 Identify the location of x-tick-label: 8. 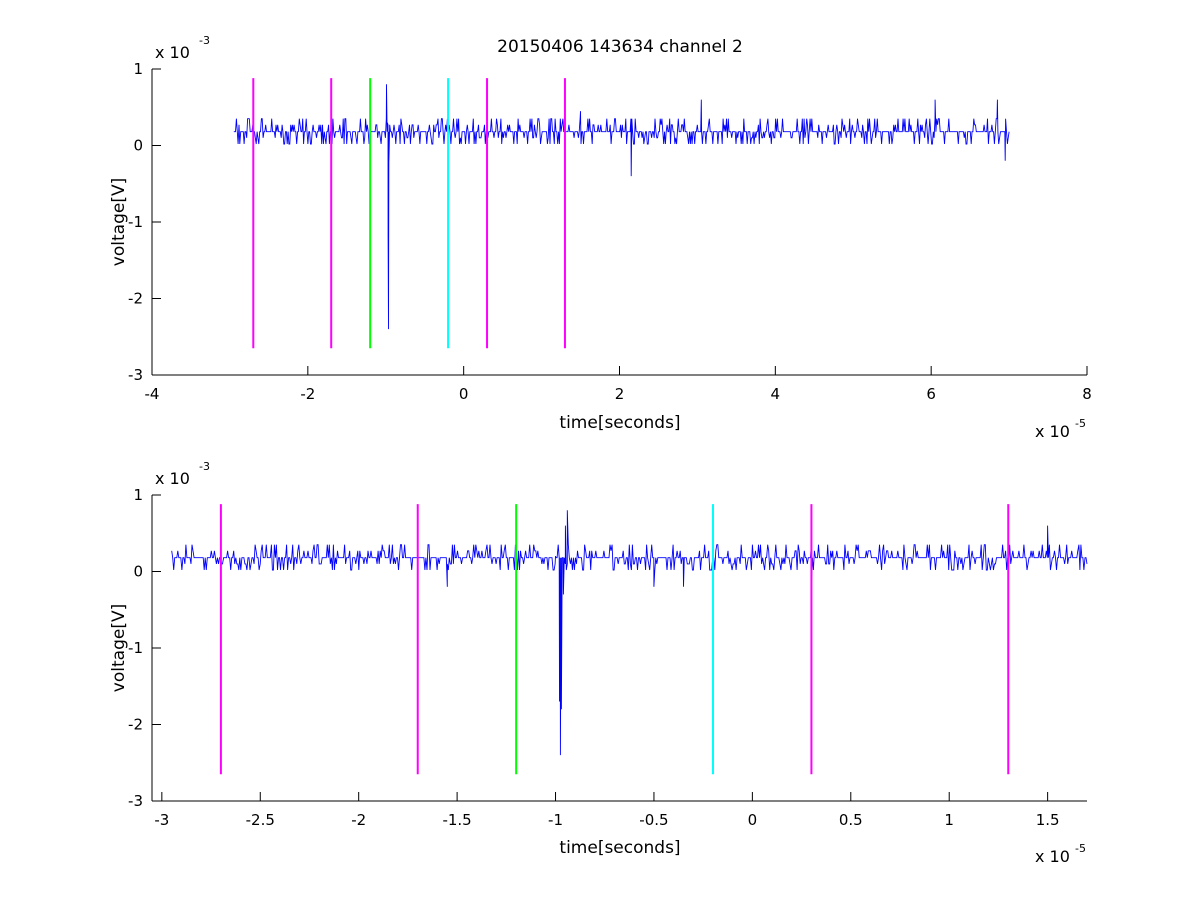
(1087, 394).